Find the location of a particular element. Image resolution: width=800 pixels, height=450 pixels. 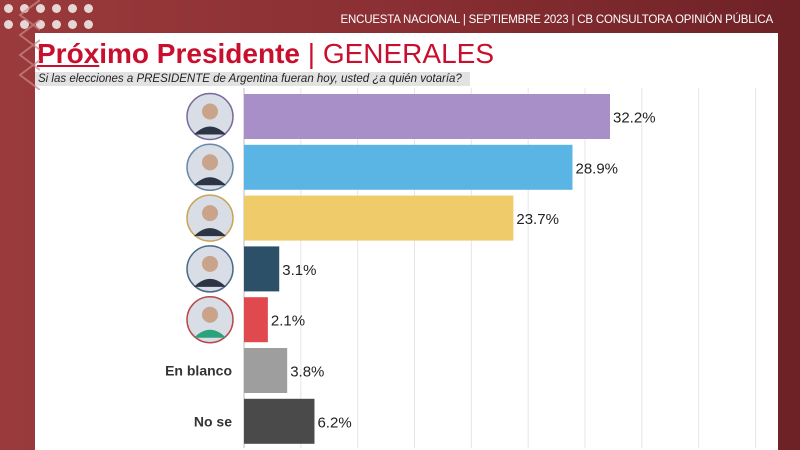

data-label: 3.8% is located at coordinates (307, 372).